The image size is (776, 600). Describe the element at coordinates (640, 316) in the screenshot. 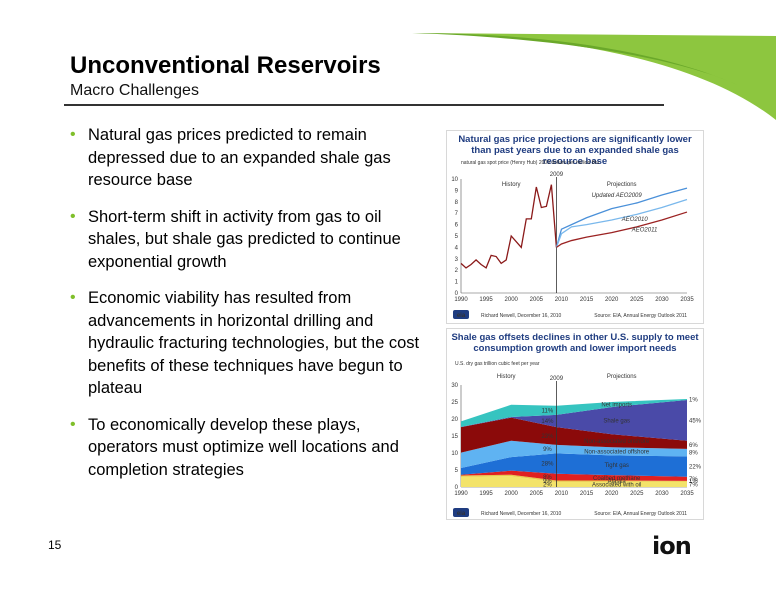

I see `price-source-right: Source: EIA, Annual Energy Outlook 2011` at that location.